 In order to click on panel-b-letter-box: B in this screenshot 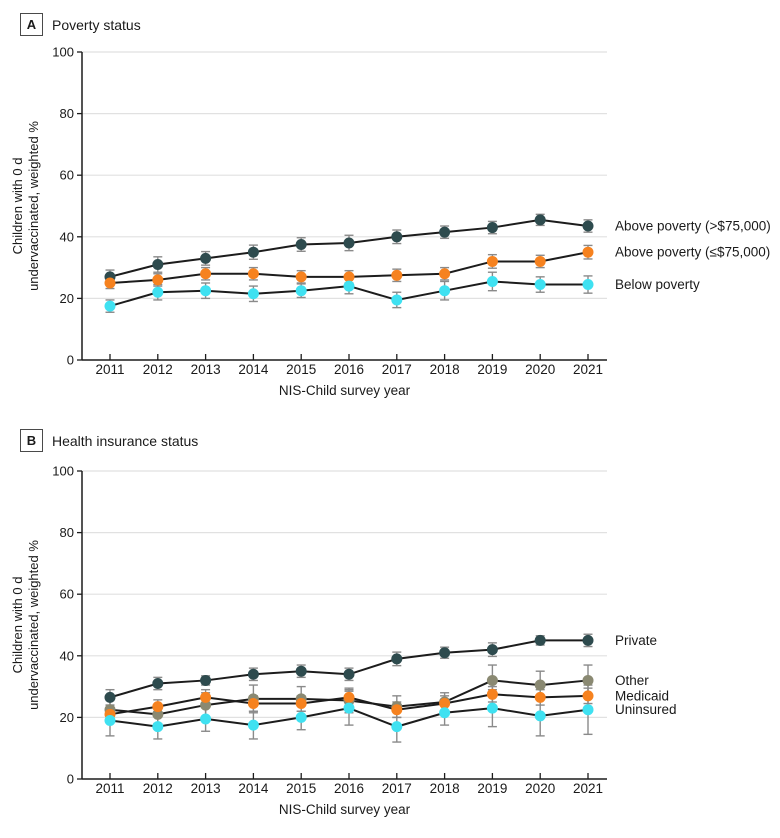, I will do `click(31, 440)`.